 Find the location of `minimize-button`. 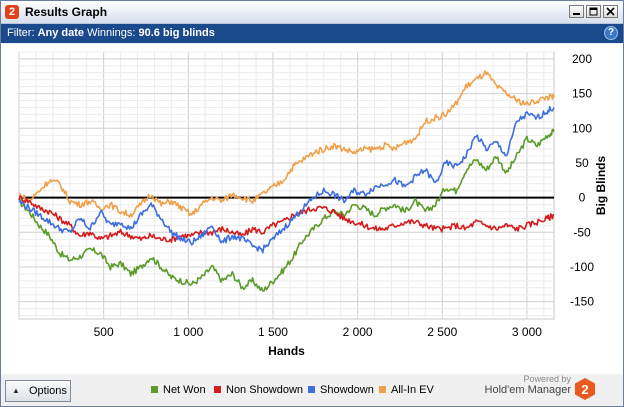

minimize-button is located at coordinates (576, 11).